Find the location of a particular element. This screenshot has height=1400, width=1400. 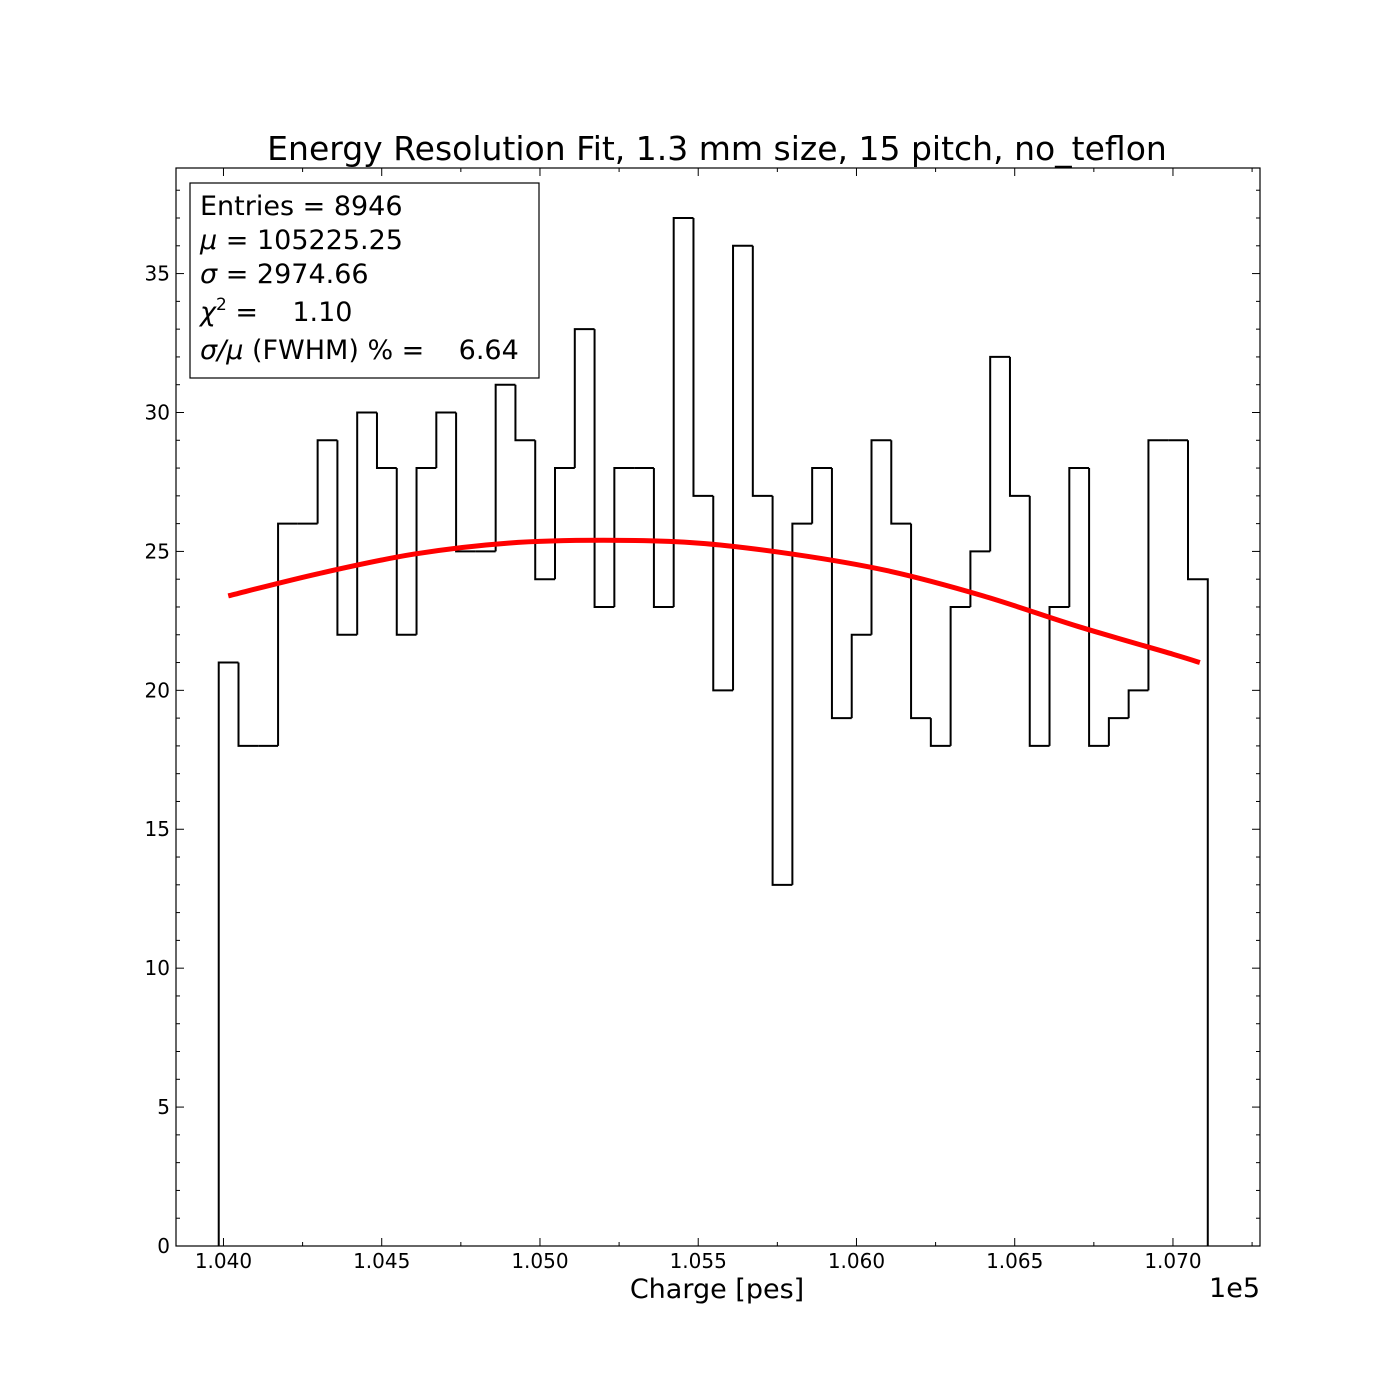

fit-line is located at coordinates (714, 601).